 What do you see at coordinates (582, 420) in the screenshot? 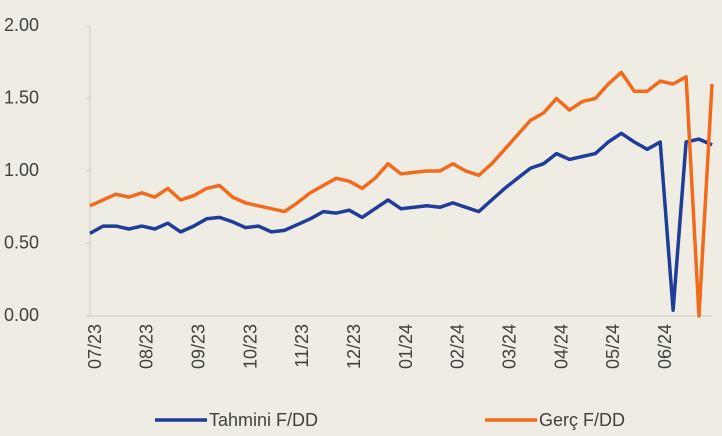
I see `legend-label: Gerç F/DD` at bounding box center [582, 420].